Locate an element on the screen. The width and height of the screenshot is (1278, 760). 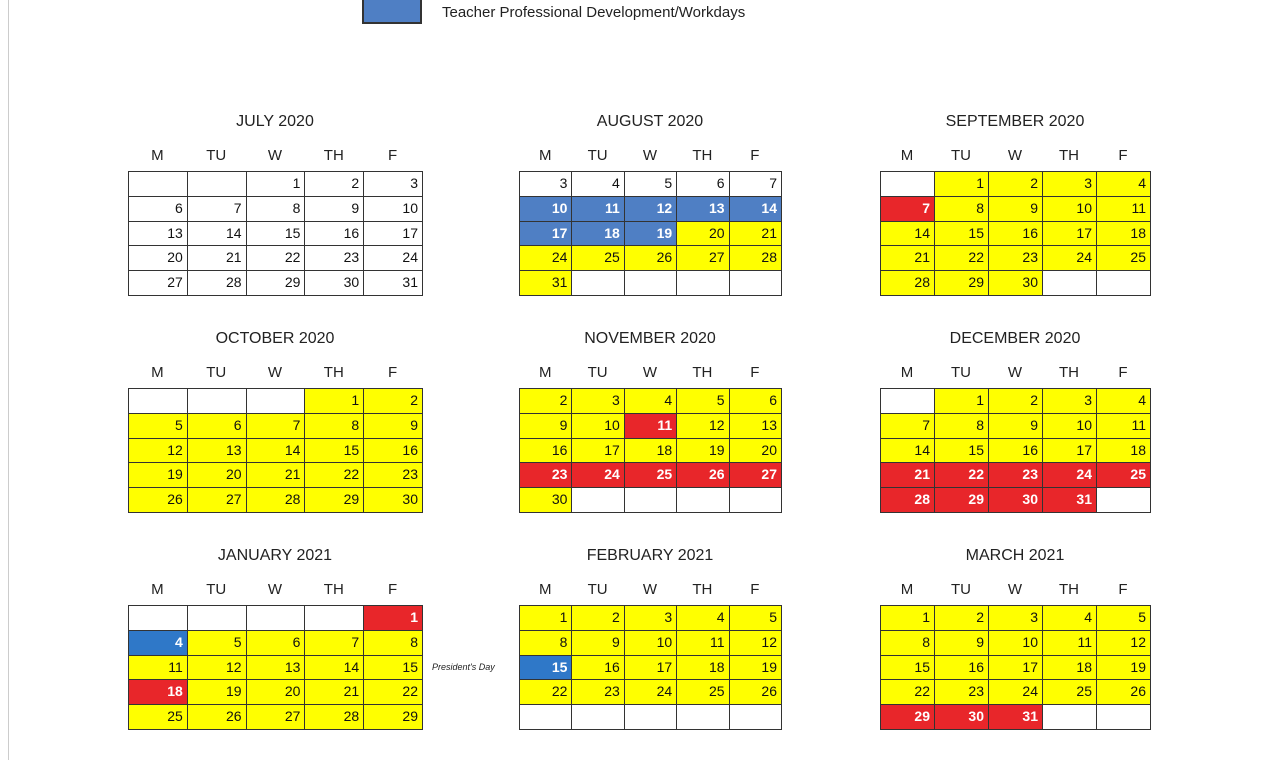
day-cell: 24 is located at coordinates (598, 475).